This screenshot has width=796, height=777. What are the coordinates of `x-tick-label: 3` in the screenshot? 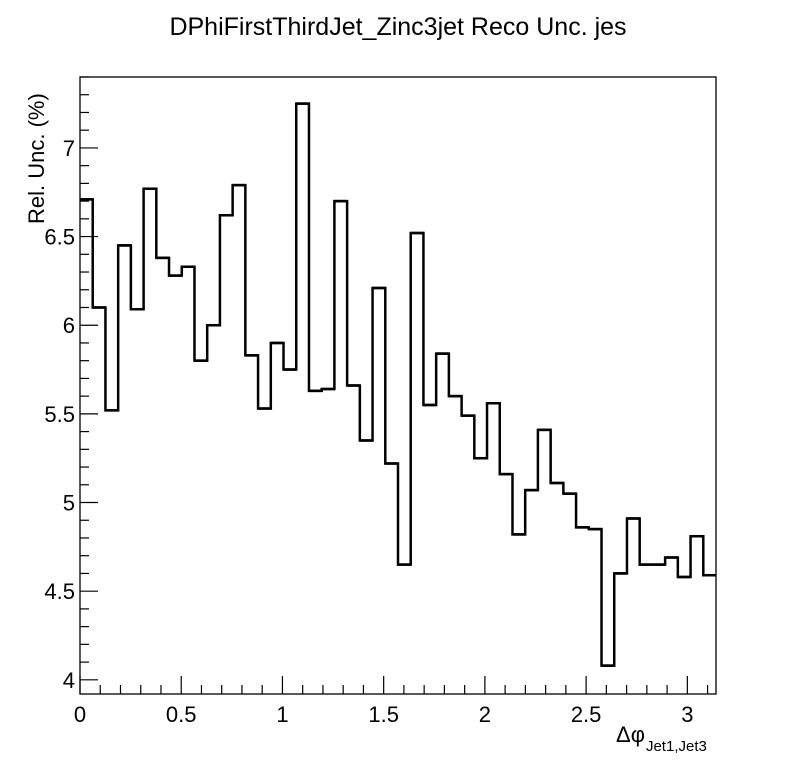 It's located at (687, 714).